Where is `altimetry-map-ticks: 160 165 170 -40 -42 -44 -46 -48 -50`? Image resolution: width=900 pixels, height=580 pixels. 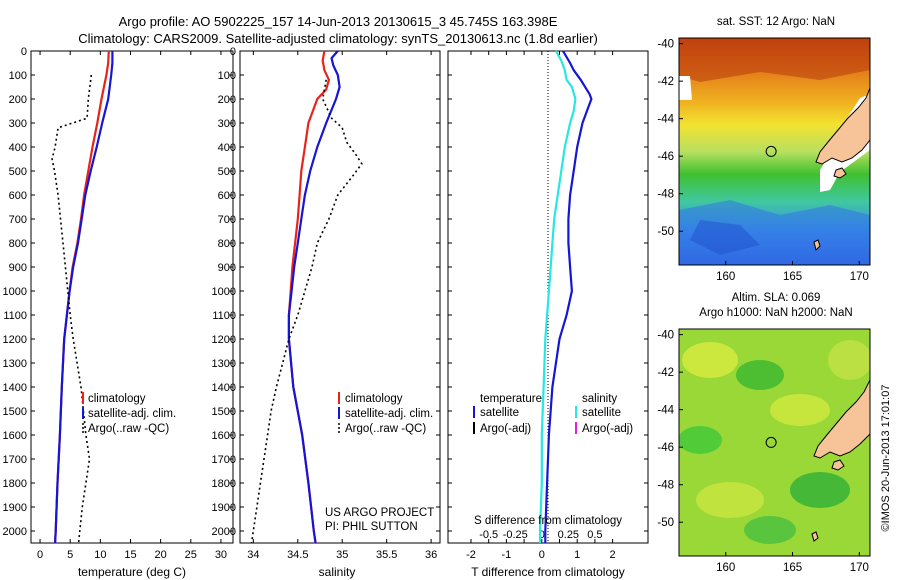
altimetry-map-ticks: 160 165 170 -40 -42 -44 -46 -48 -50 is located at coordinates (763, 452).